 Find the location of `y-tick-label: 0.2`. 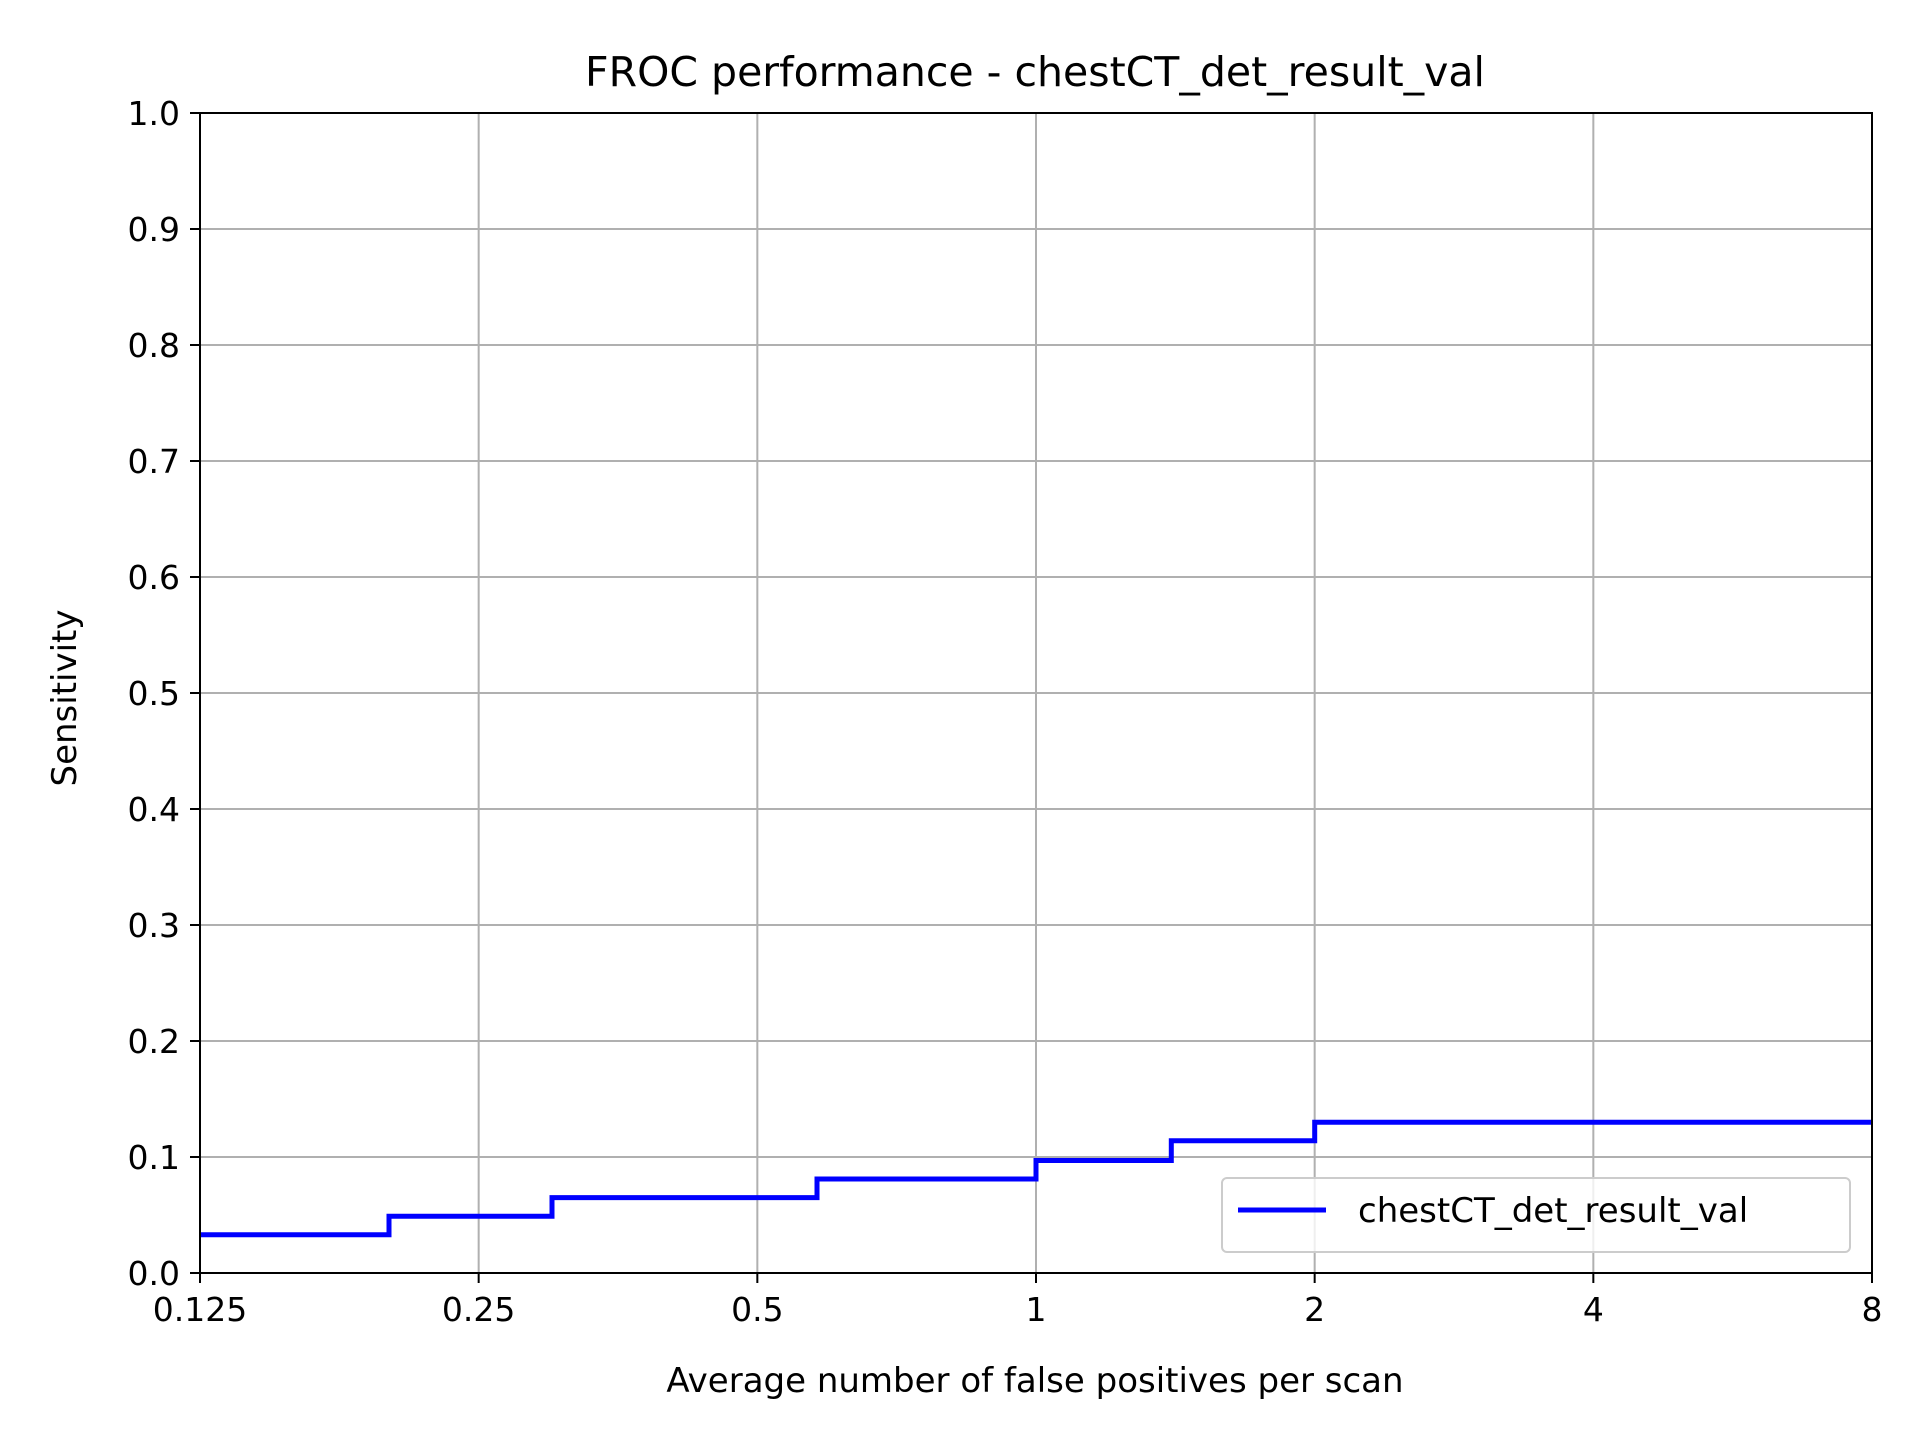

y-tick-label: 0.2 is located at coordinates (154, 1041).